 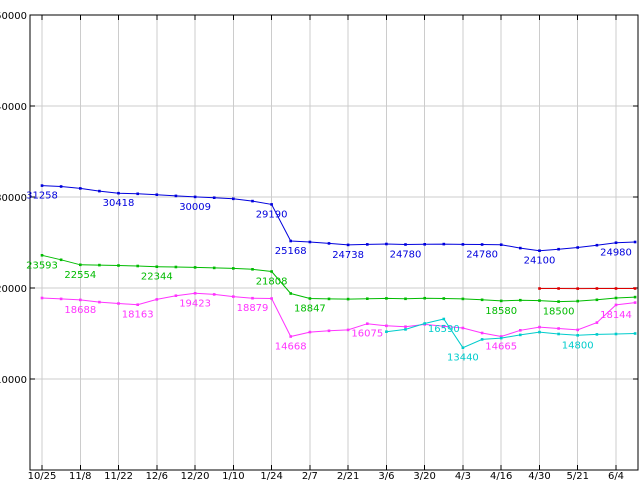 I want to click on magenta-value-label: 18144, so click(x=616, y=315).